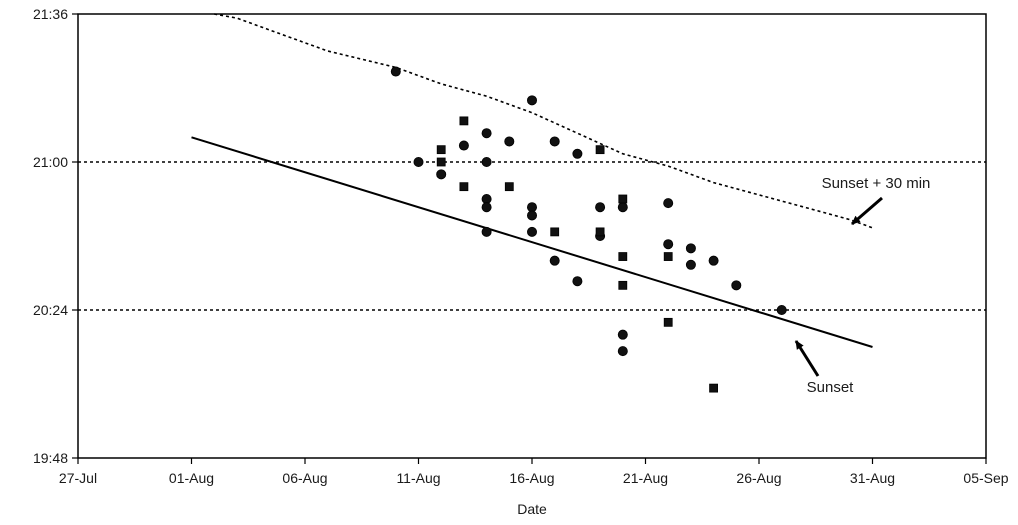 This screenshot has width=1018, height=525. Describe the element at coordinates (50, 458) in the screenshot. I see `y-tick-label: 19:48` at that location.